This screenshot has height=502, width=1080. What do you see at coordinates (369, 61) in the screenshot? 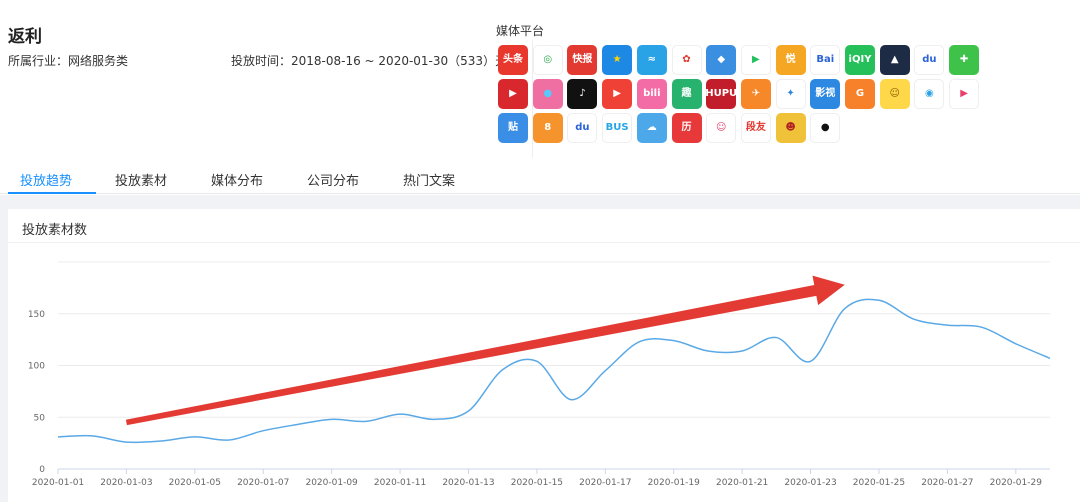
I see `period-text: 投放时间：2018-08-16 ~ 2020-01-30（533）天` at bounding box center [369, 61].